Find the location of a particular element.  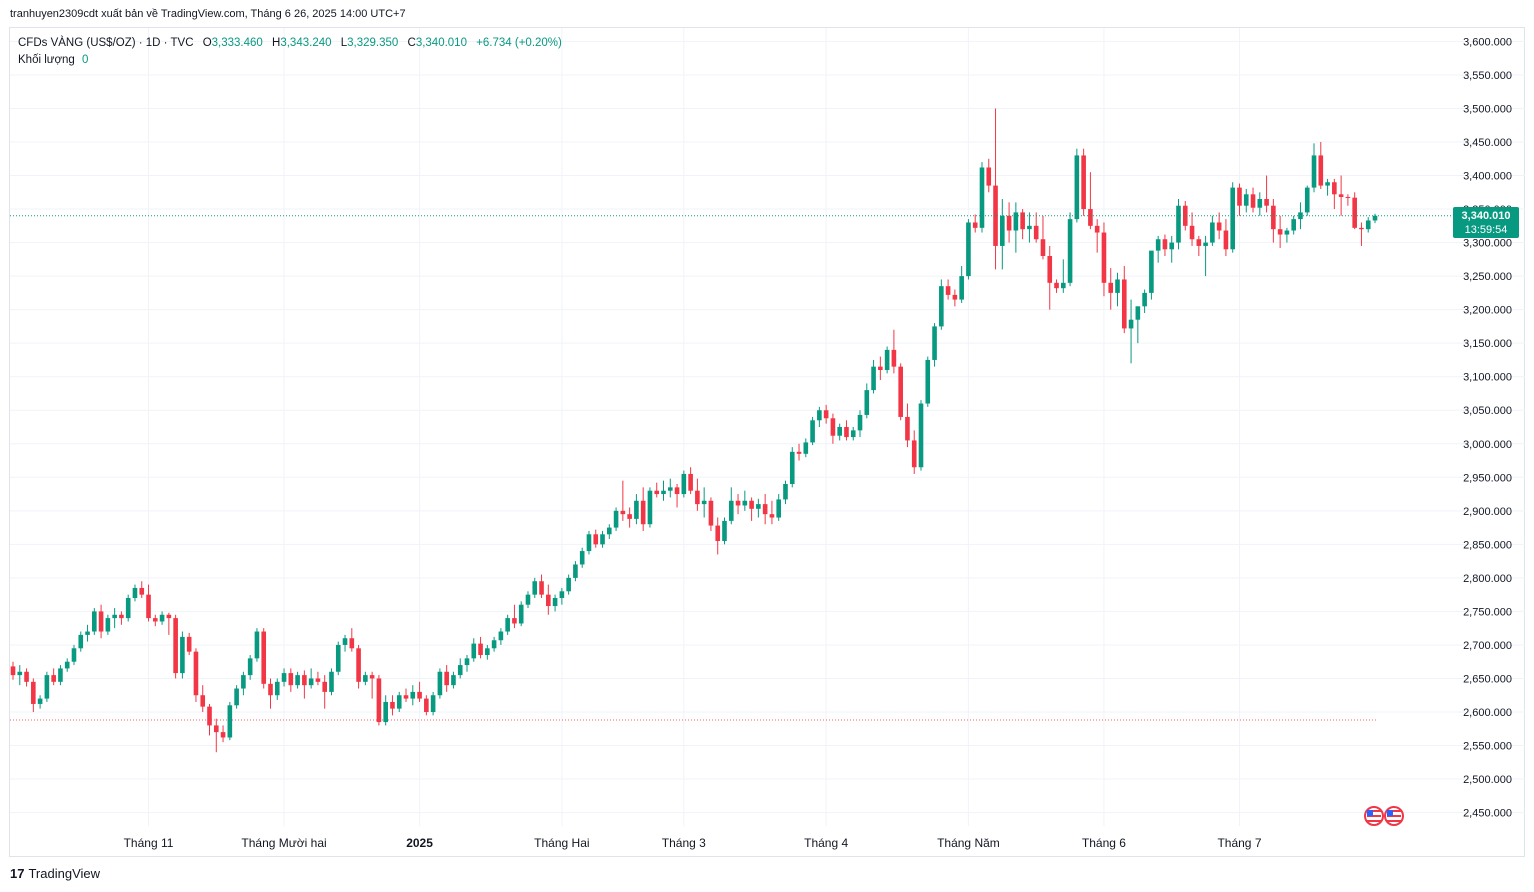

price-badge: 3,340.010 13:59:54 is located at coordinates (1486, 222).